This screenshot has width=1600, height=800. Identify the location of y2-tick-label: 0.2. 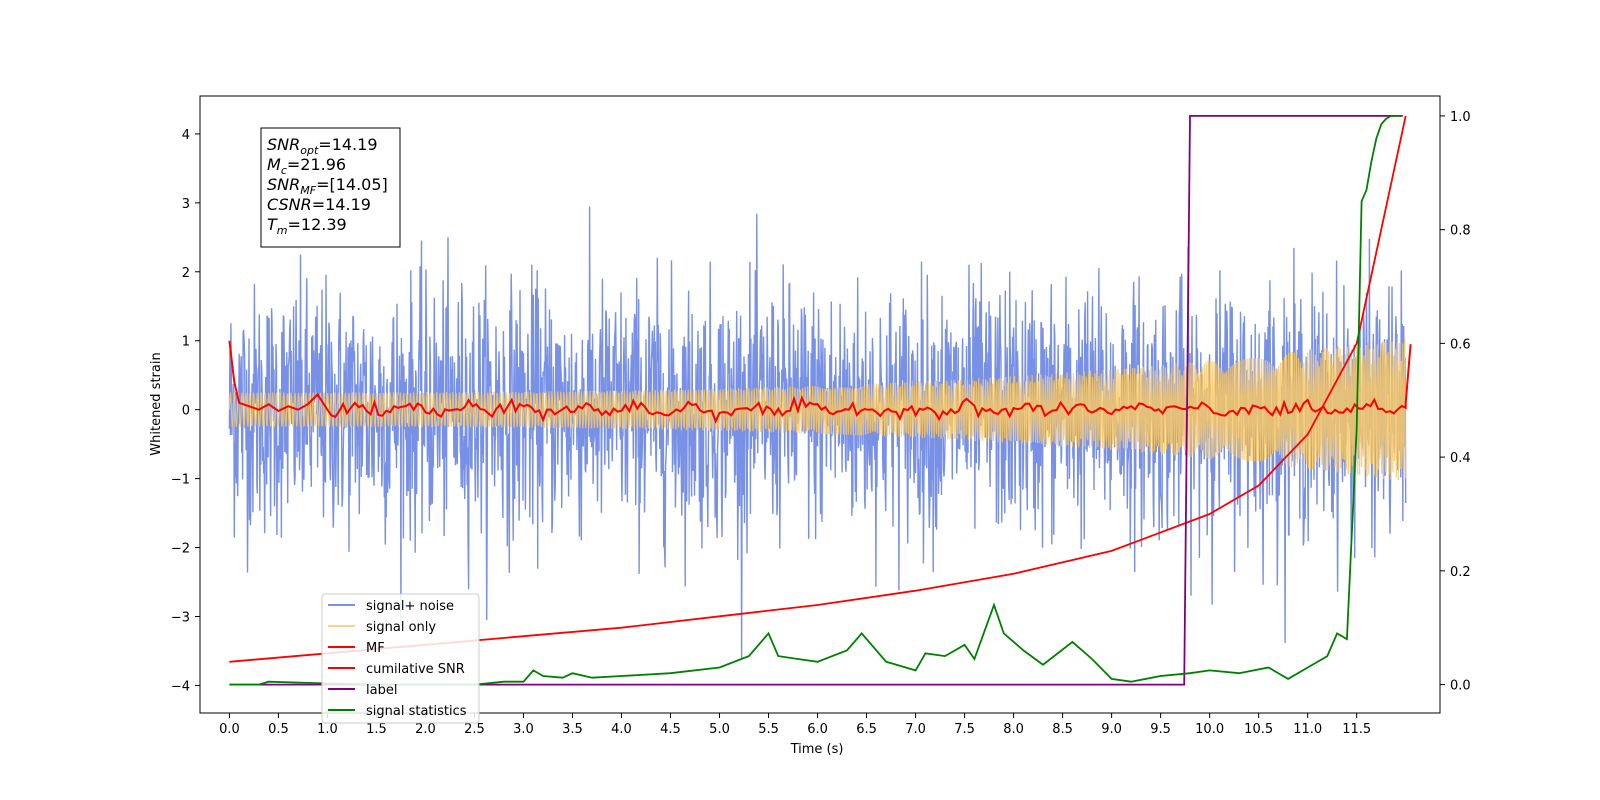
(1460, 572).